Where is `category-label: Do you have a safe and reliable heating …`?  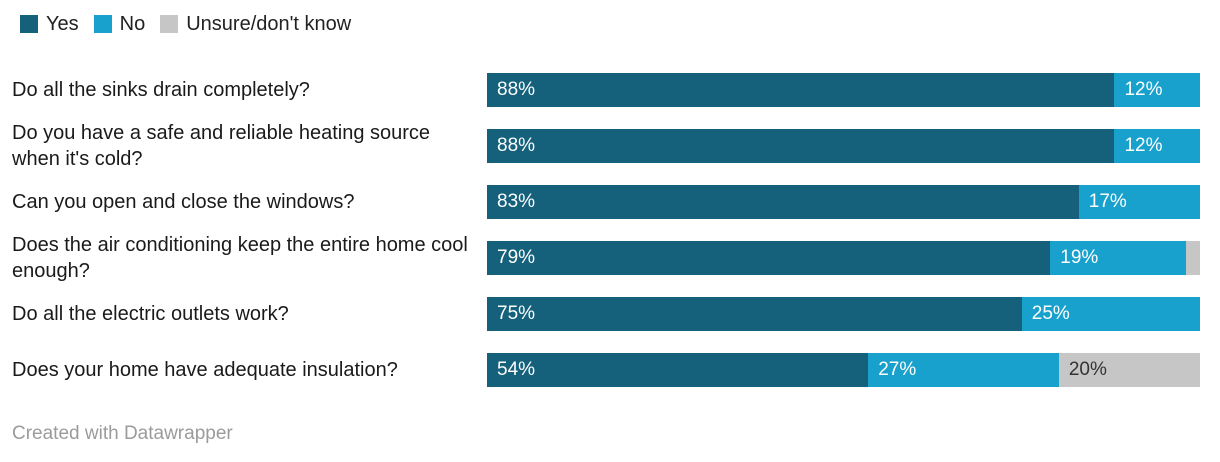
category-label: Do you have a safe and reliable heating … is located at coordinates (221, 146).